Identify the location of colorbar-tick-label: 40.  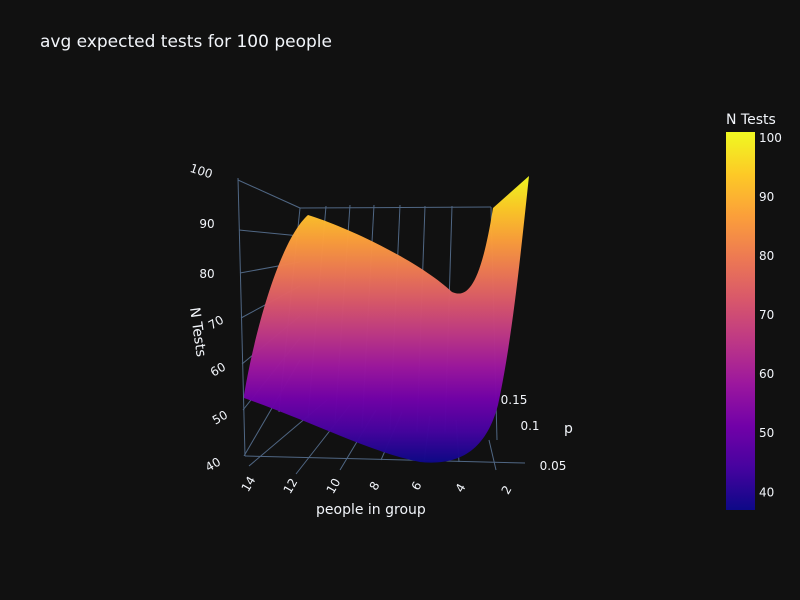
(766, 492).